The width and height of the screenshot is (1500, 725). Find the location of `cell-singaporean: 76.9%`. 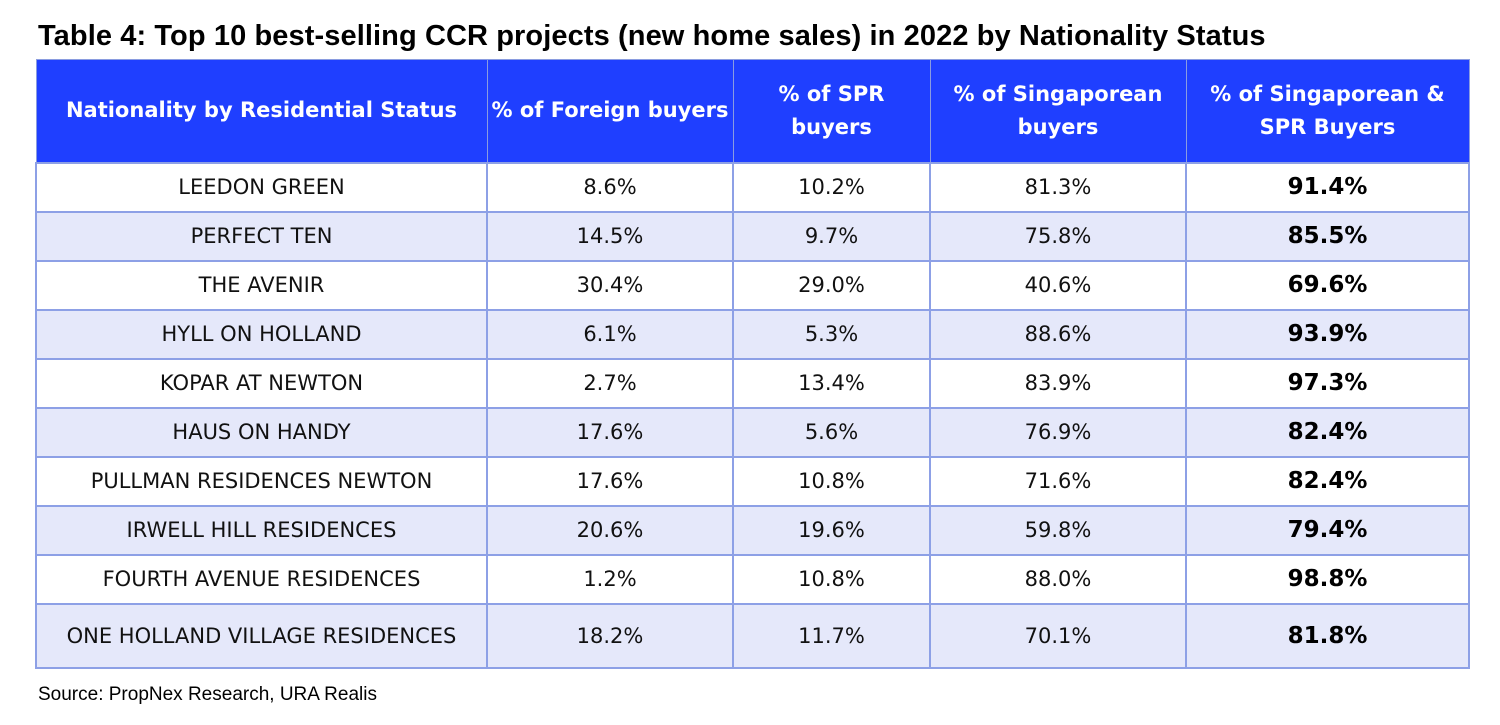

cell-singaporean: 76.9% is located at coordinates (1058, 432).